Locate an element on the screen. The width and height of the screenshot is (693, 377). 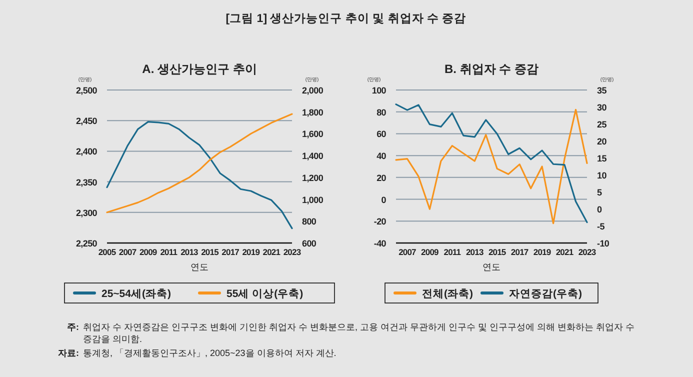
y2-tick-label: 30 is located at coordinates (602, 107).